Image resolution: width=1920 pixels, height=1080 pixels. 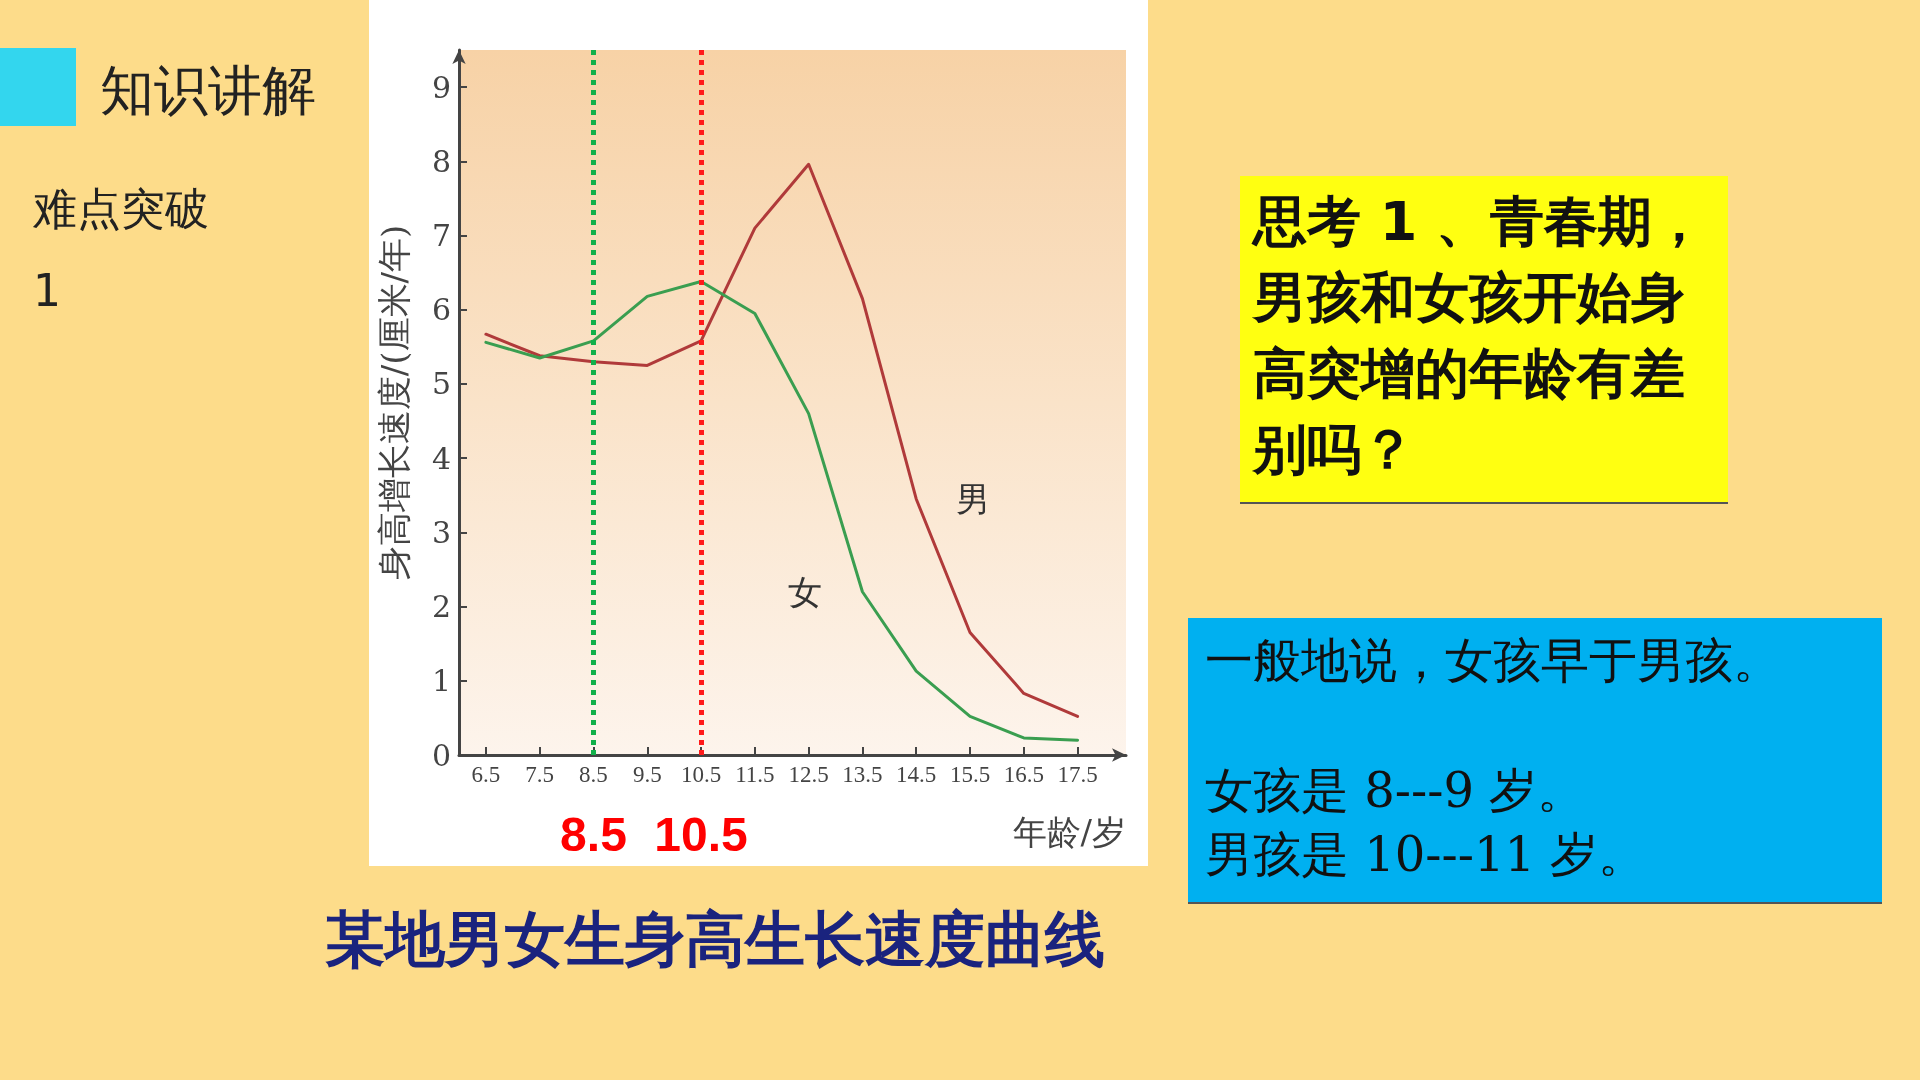 I want to click on text: 女孩是 8---9 岁。, so click(x=1395, y=790).